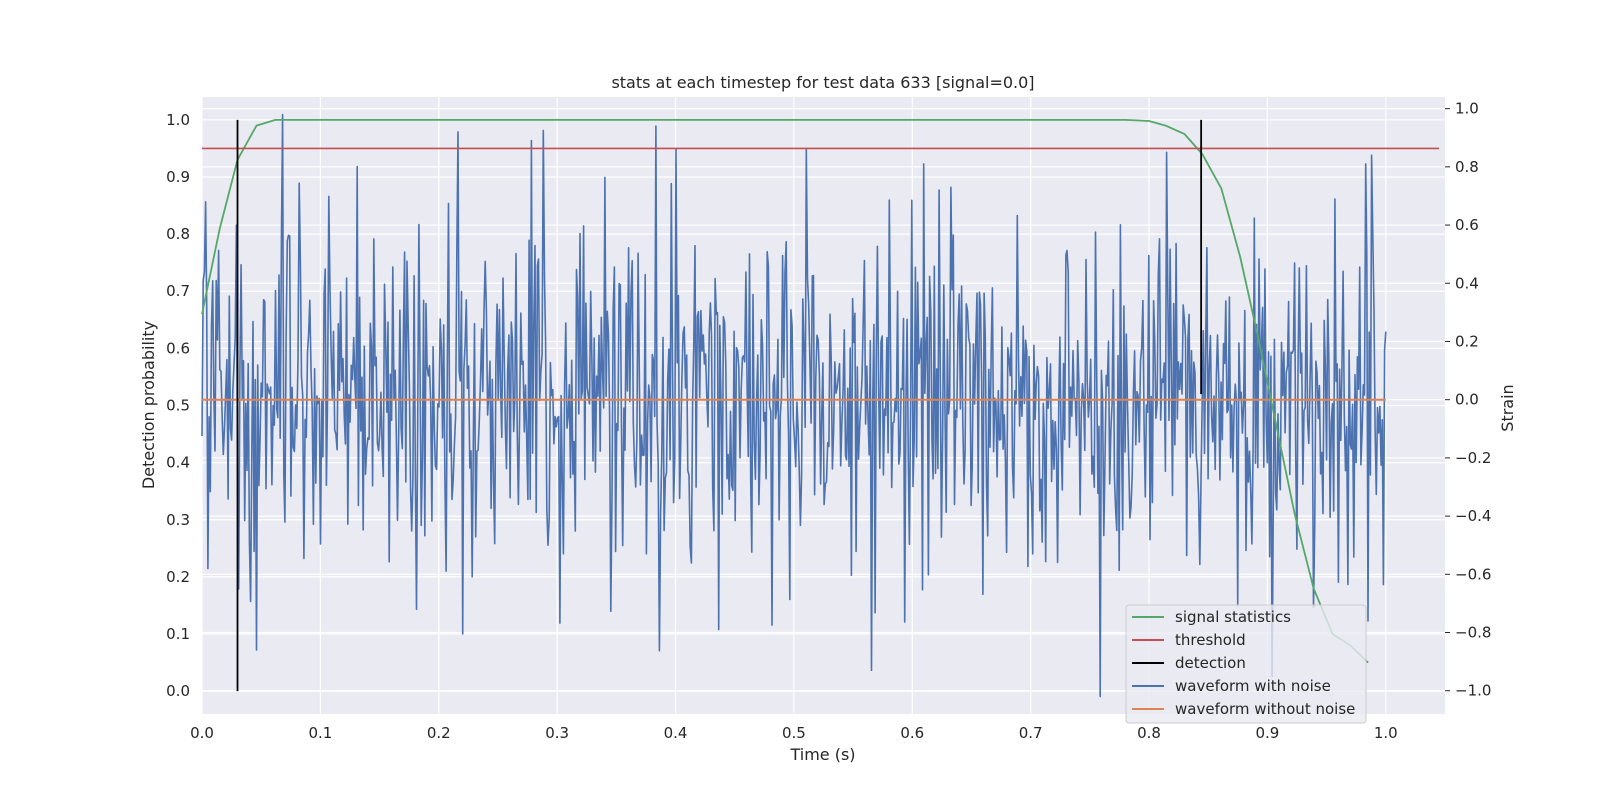  Describe the element at coordinates (557, 733) in the screenshot. I see `x-tick-label: 0.3` at that location.